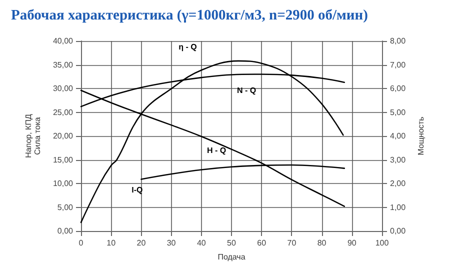 Image resolution: width=450 pixels, height=276 pixels. I want to click on y2-tick-label: 6,00, so click(398, 88).